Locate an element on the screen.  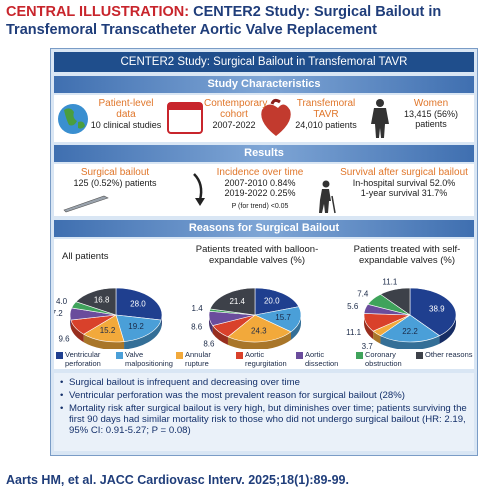
legend-item: Aortic dissection is located at coordinates (325, 359).